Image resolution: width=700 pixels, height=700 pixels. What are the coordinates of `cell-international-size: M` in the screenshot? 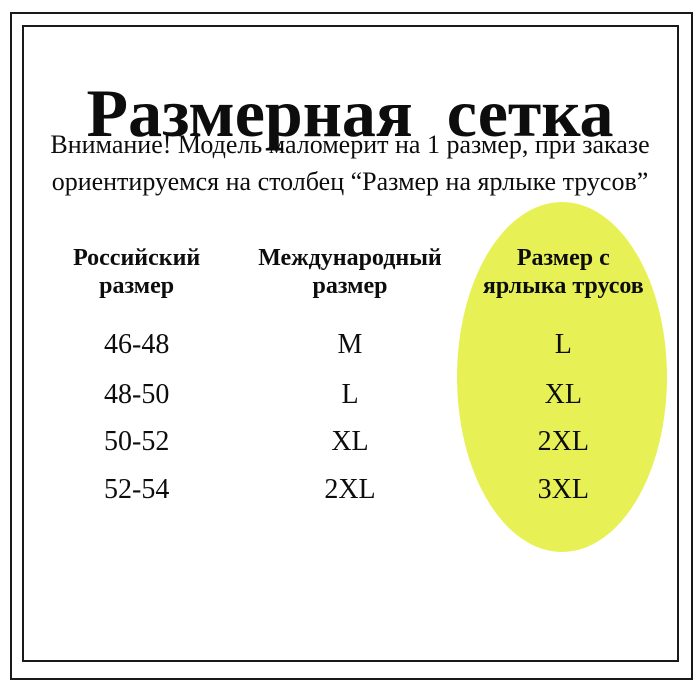 It's located at (350, 344).